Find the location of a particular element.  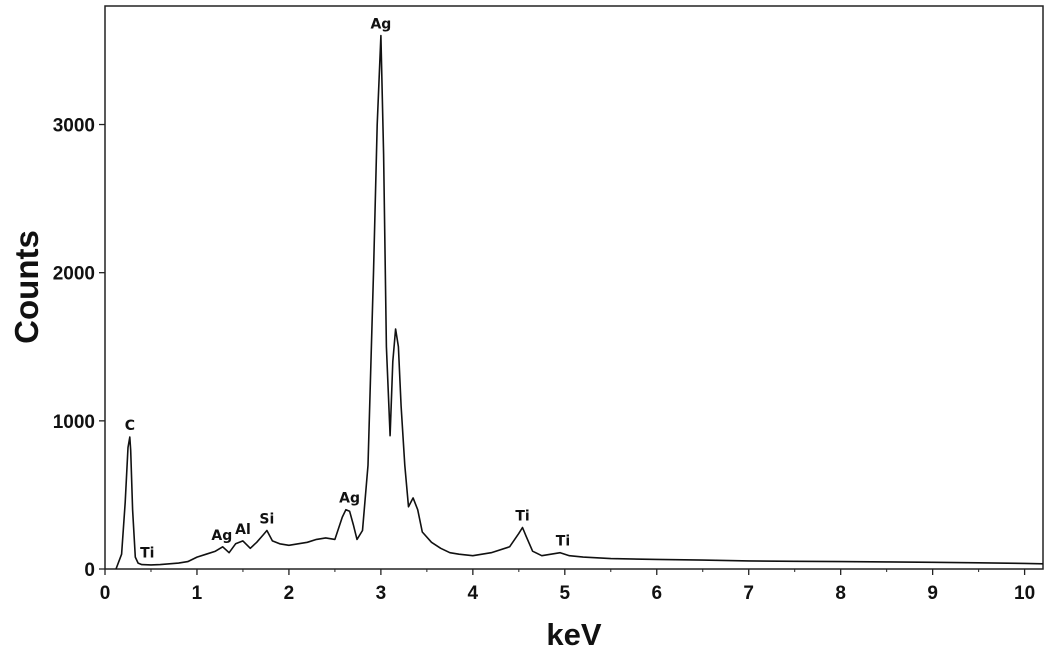

x-tick-label: 6 is located at coordinates (656, 593).